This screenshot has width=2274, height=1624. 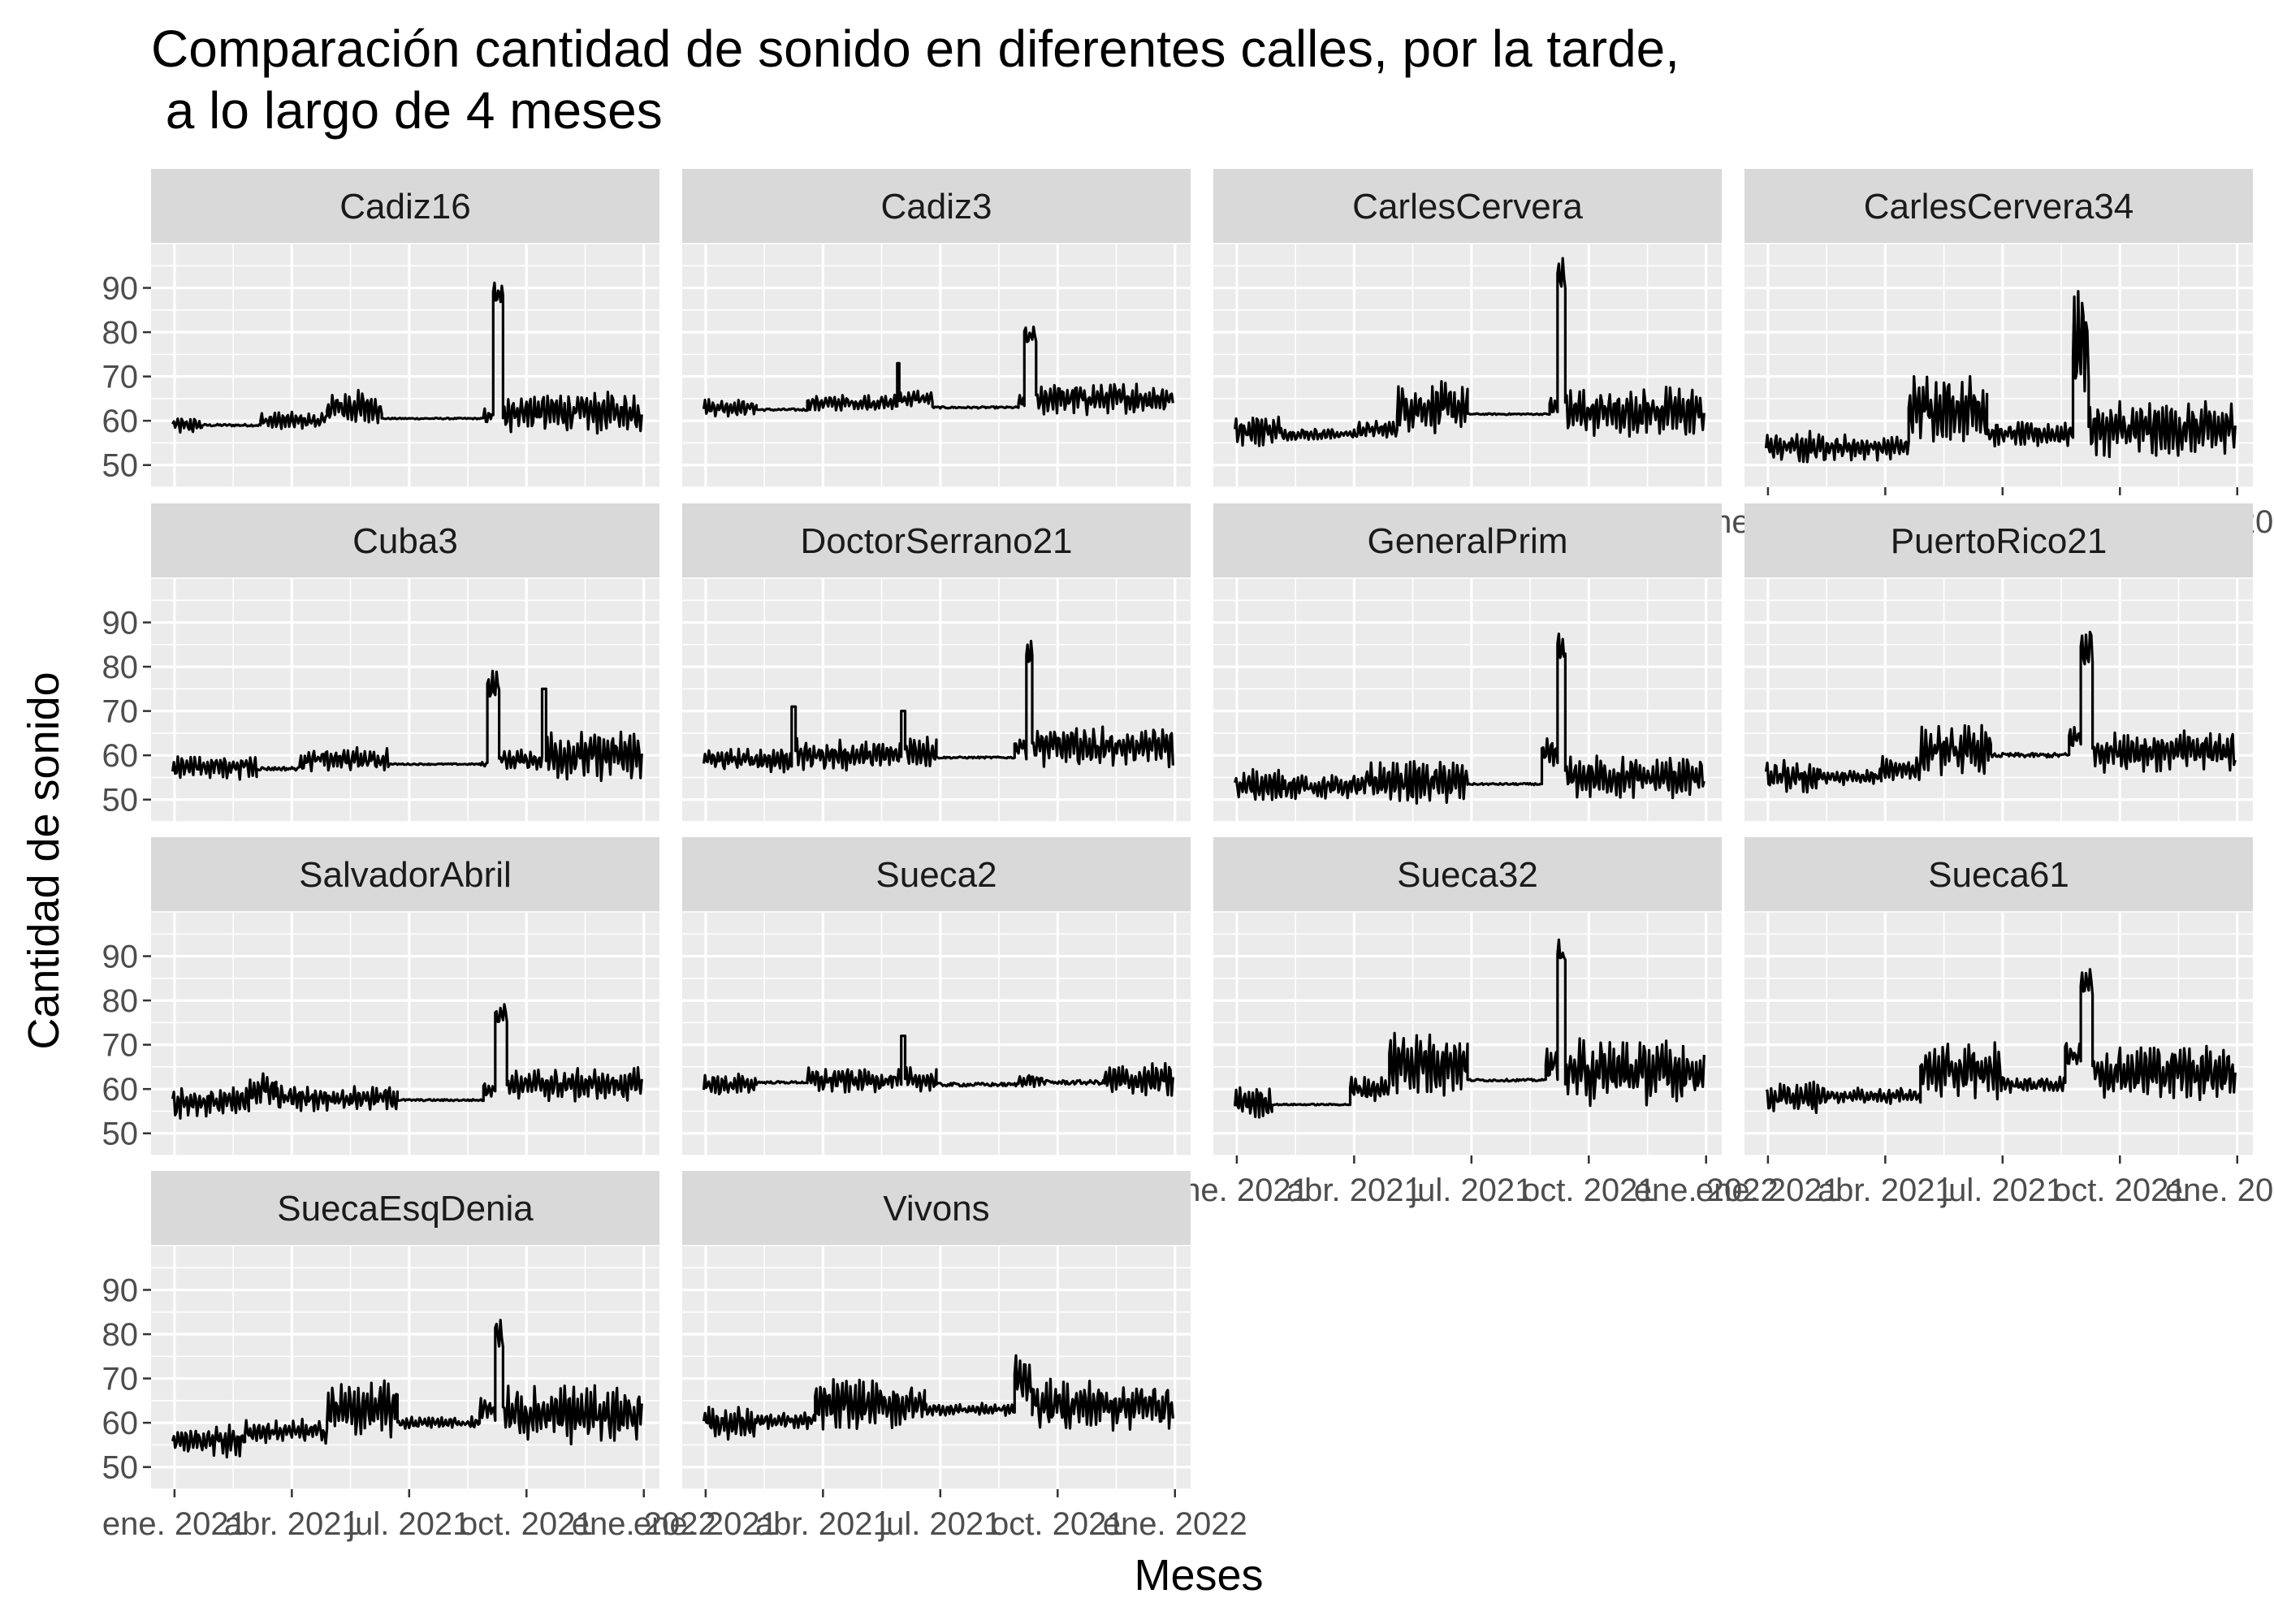 I want to click on facet-cadiz16: Cadiz16 50 60 70 80 90, so click(x=381, y=328).